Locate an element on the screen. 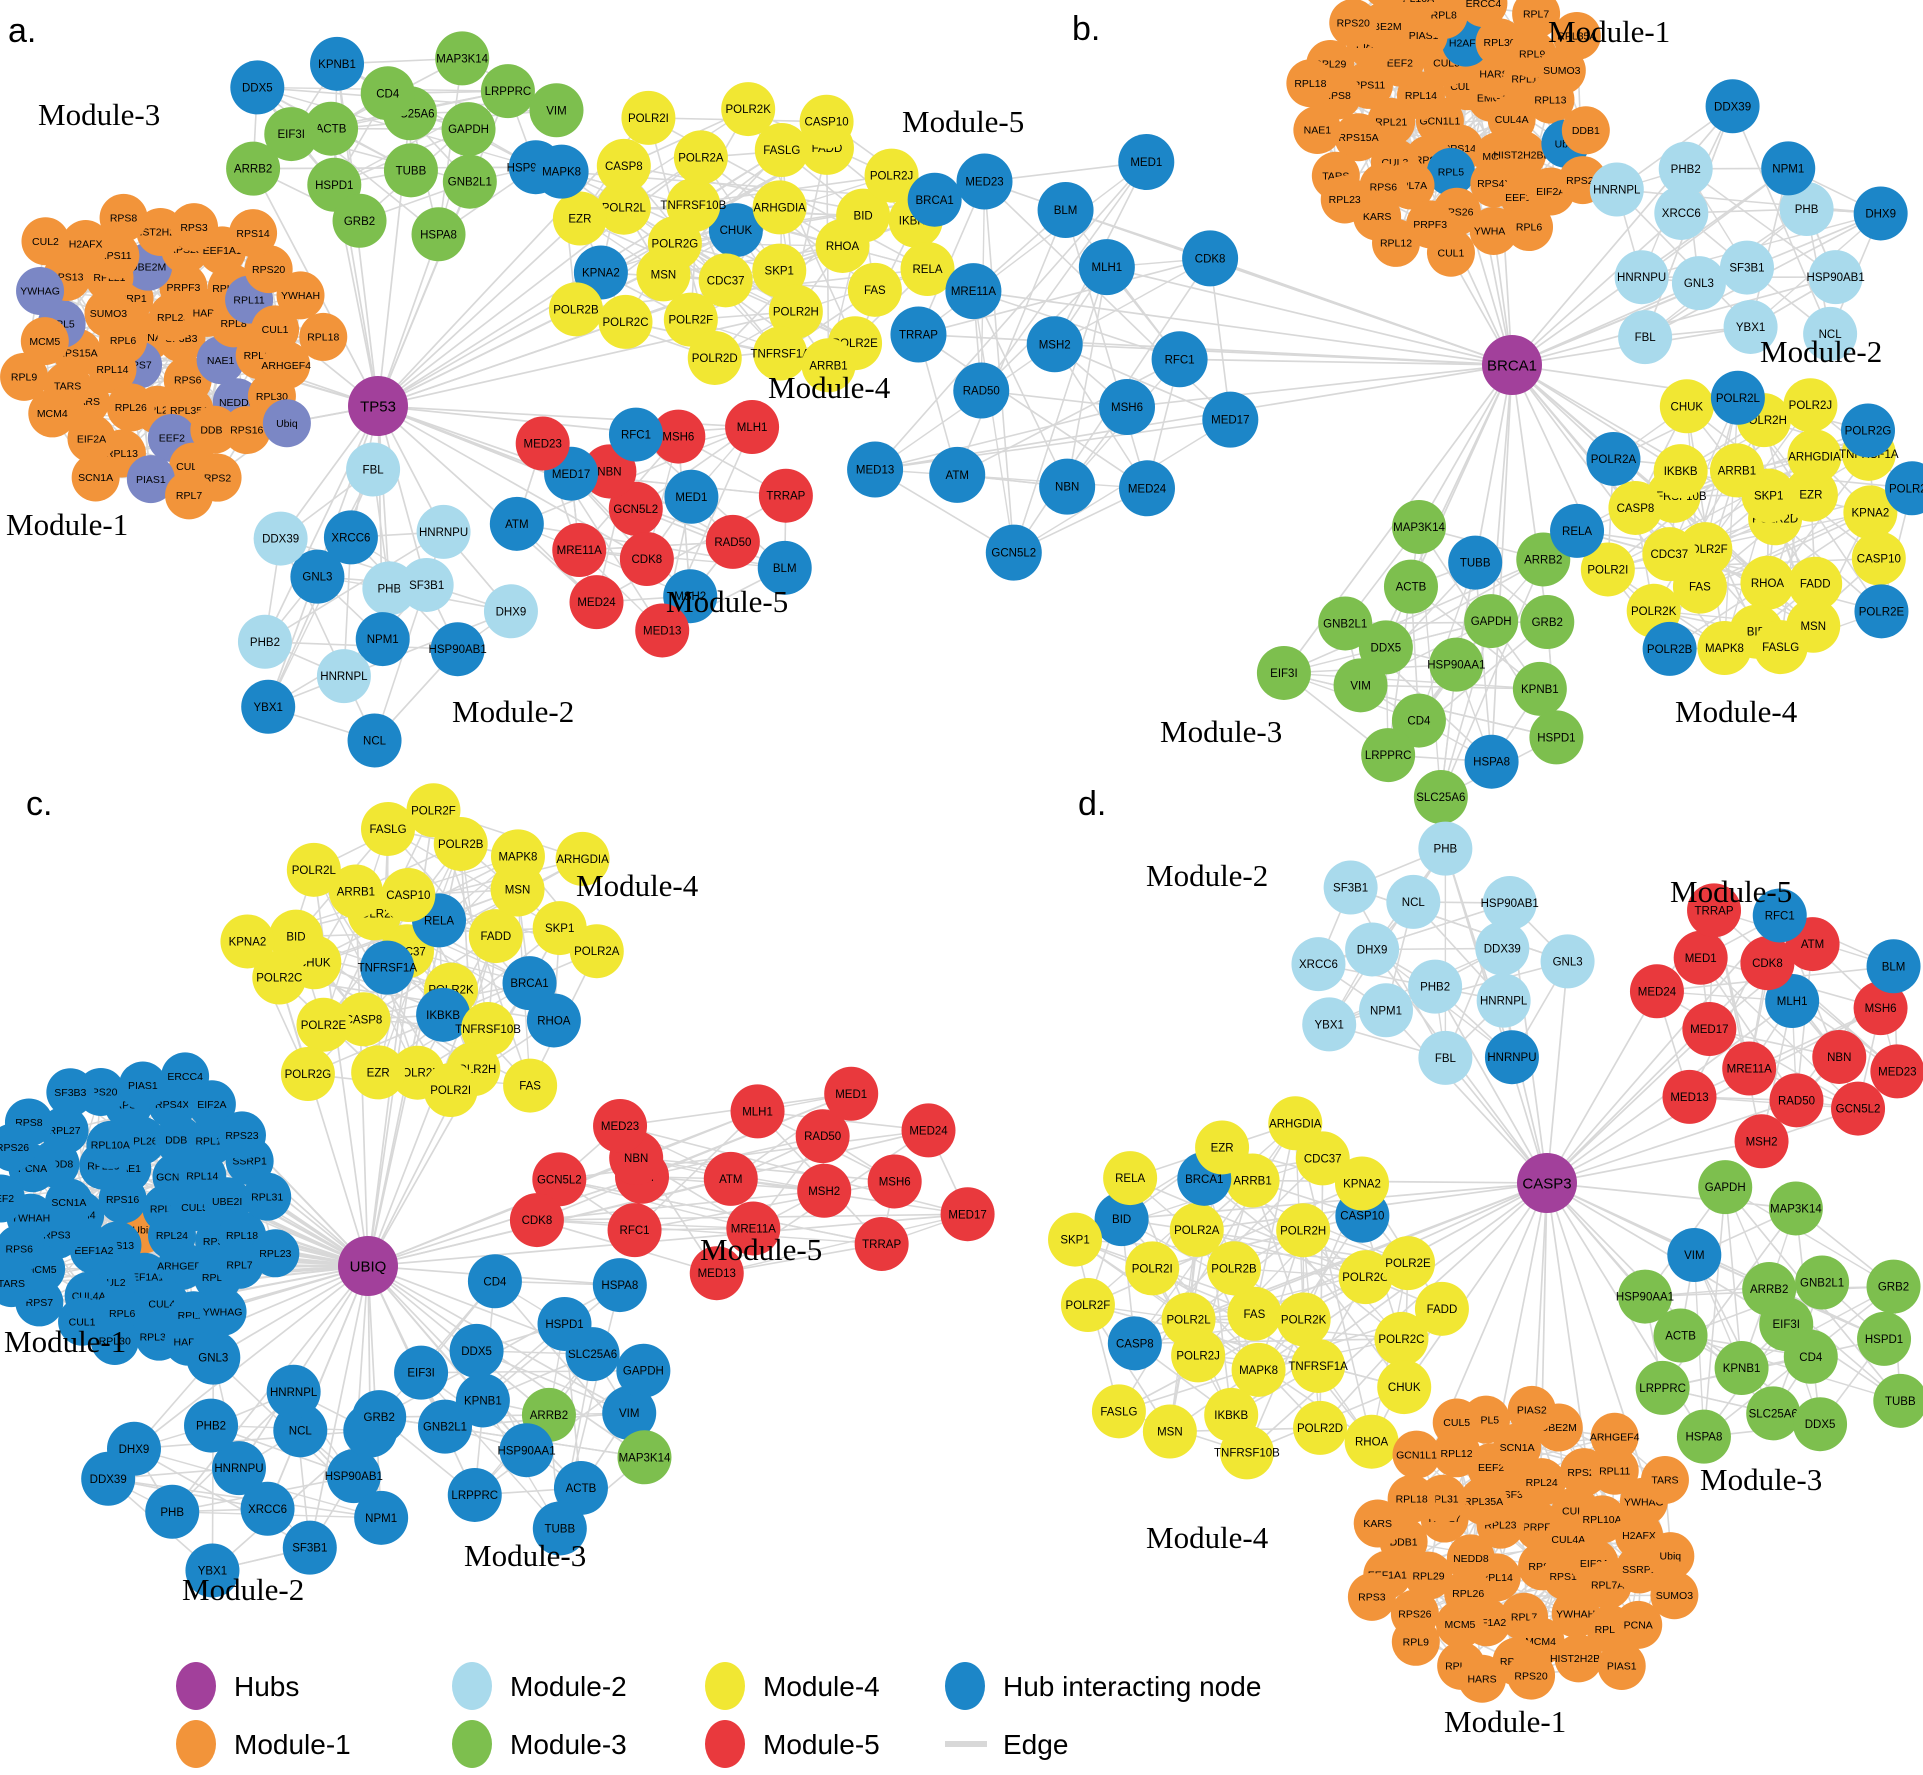 The image size is (1923, 1775). node-label: RPL13 is located at coordinates (122, 454).